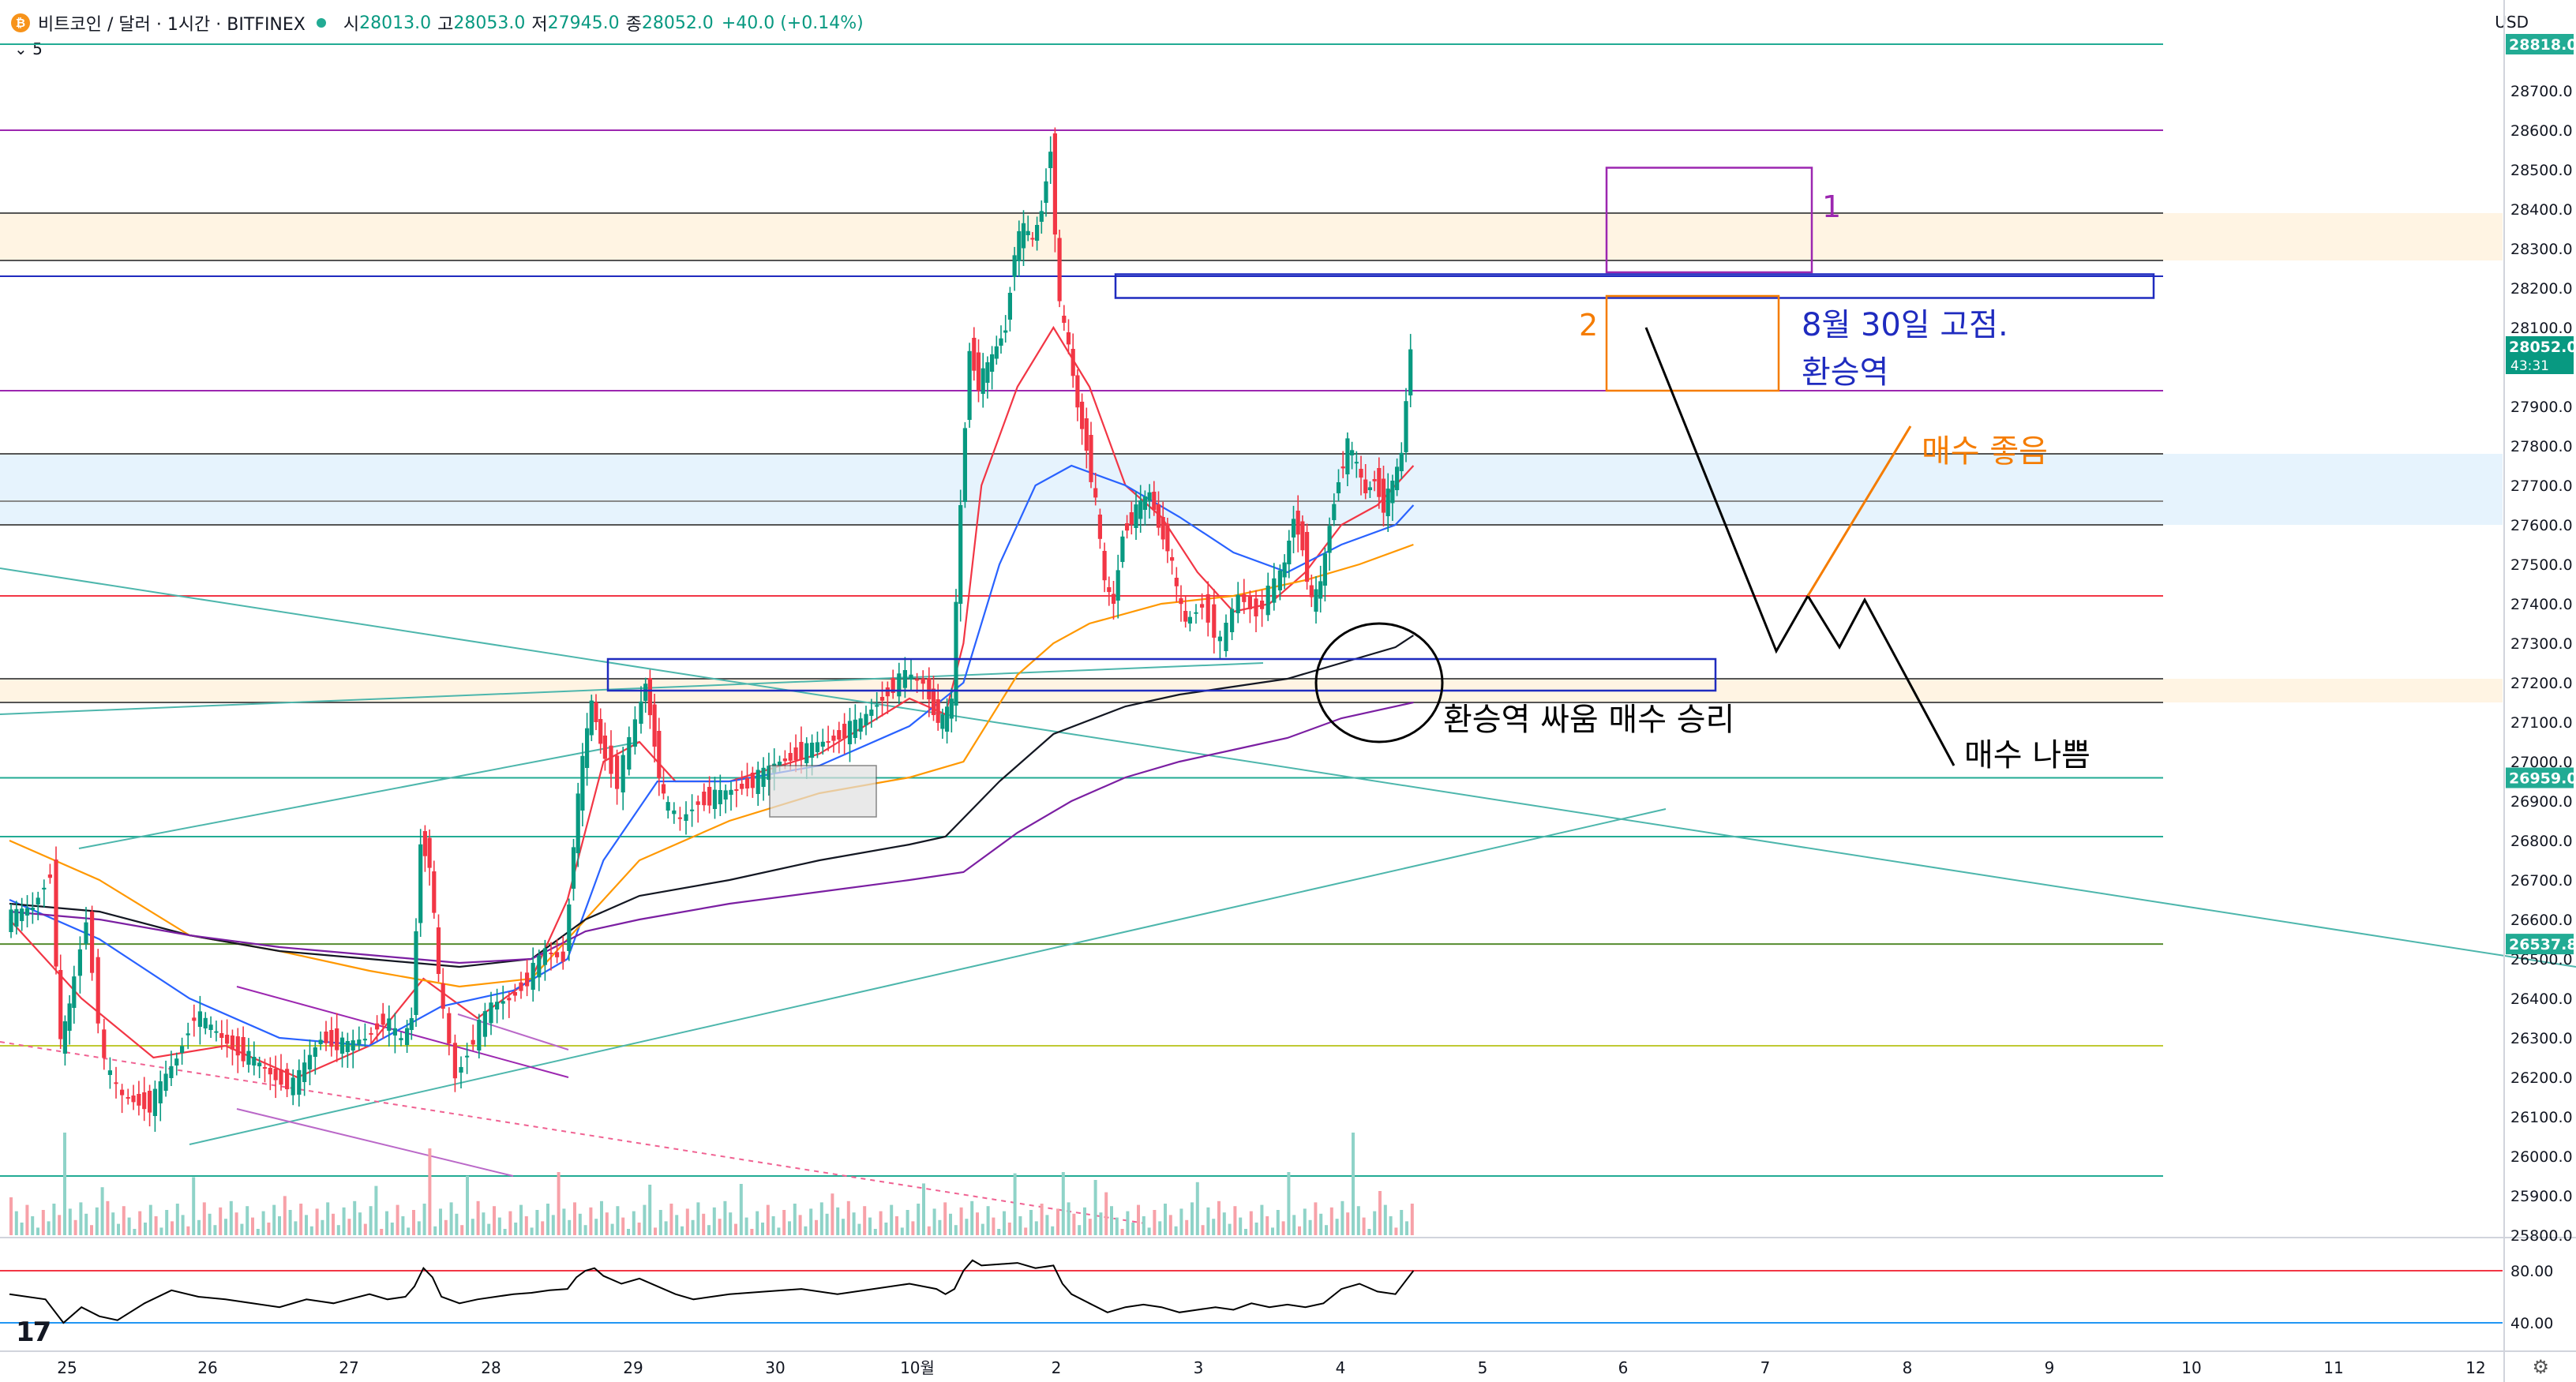 Image resolution: width=2576 pixels, height=1382 pixels. What do you see at coordinates (2512, 22) in the screenshot?
I see `currency-label: USD` at bounding box center [2512, 22].